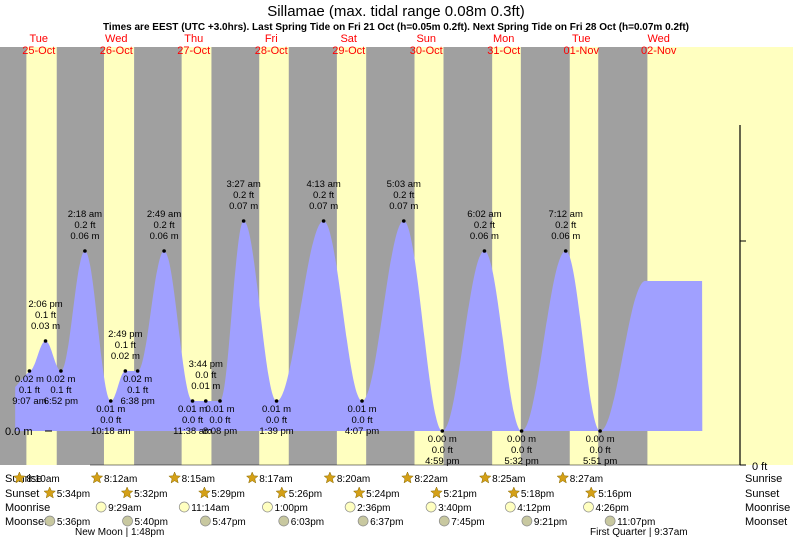 The image size is (793, 539). I want to click on extreme-label: 6:02 am, so click(484, 214).